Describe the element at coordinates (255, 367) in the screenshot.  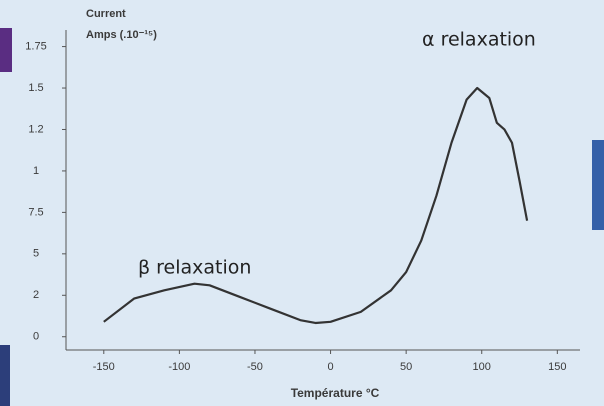
I see `x-tick-label: -50` at that location.